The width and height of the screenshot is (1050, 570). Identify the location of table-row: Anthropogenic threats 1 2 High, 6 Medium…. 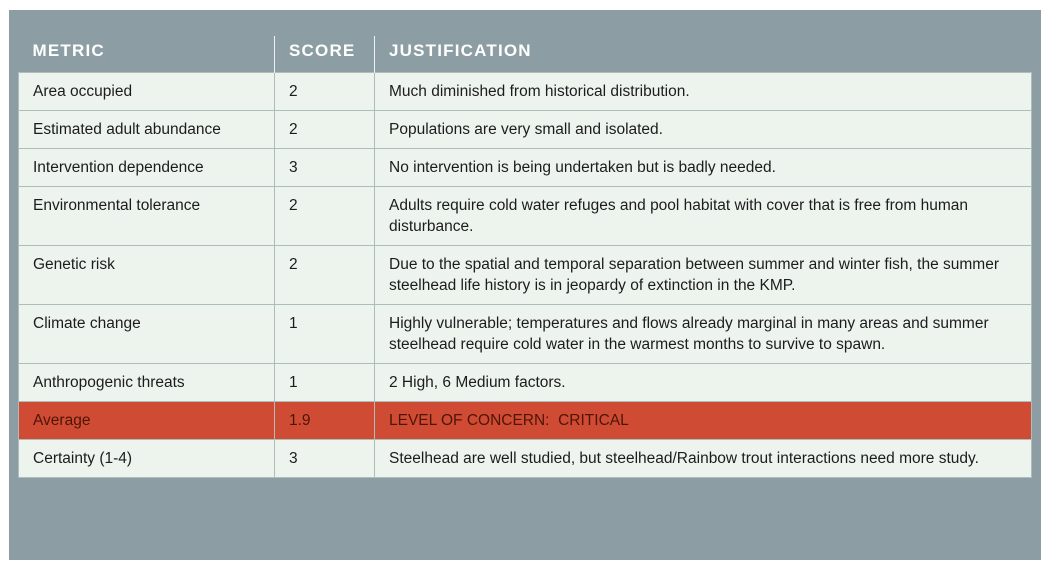
(525, 382).